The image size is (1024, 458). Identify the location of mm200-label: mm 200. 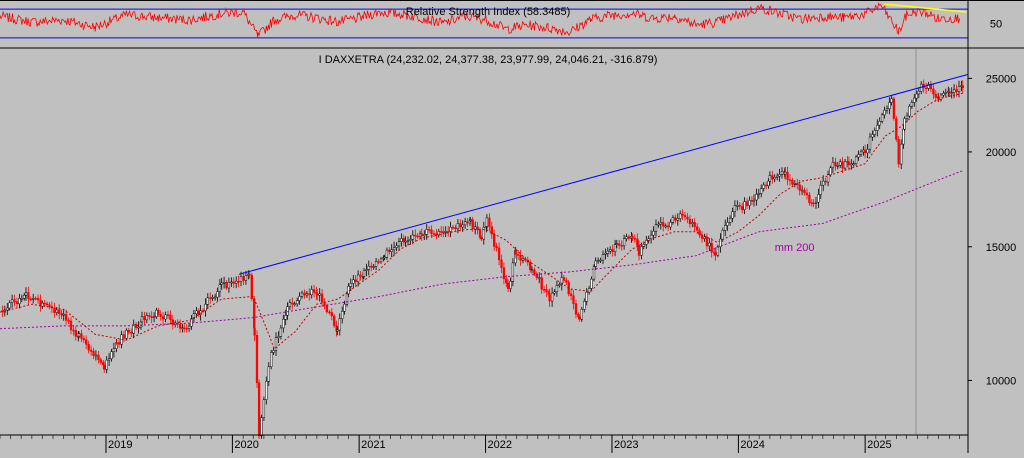
(795, 248).